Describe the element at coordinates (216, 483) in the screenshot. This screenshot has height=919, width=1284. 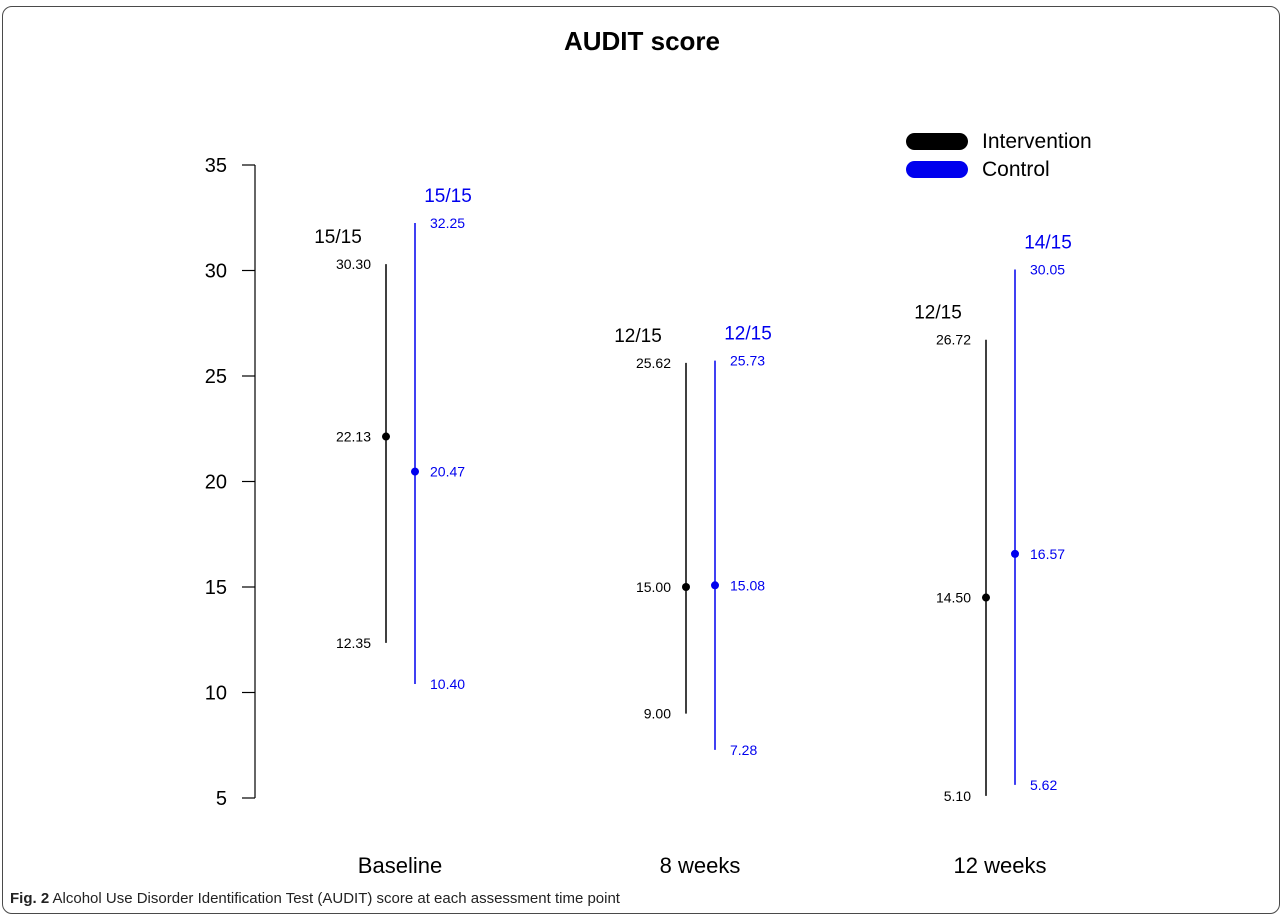
I see `y-tick-label-3: 20` at that location.